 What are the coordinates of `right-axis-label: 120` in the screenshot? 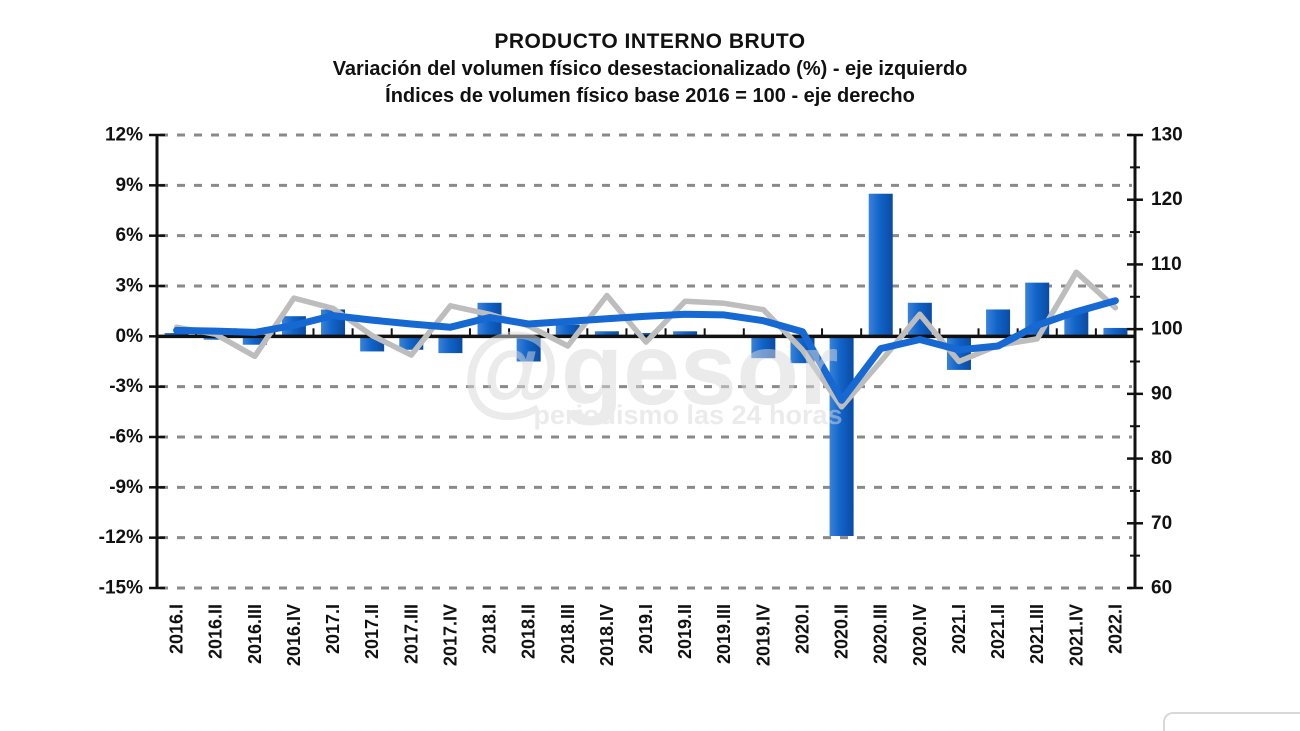 It's located at (1167, 199).